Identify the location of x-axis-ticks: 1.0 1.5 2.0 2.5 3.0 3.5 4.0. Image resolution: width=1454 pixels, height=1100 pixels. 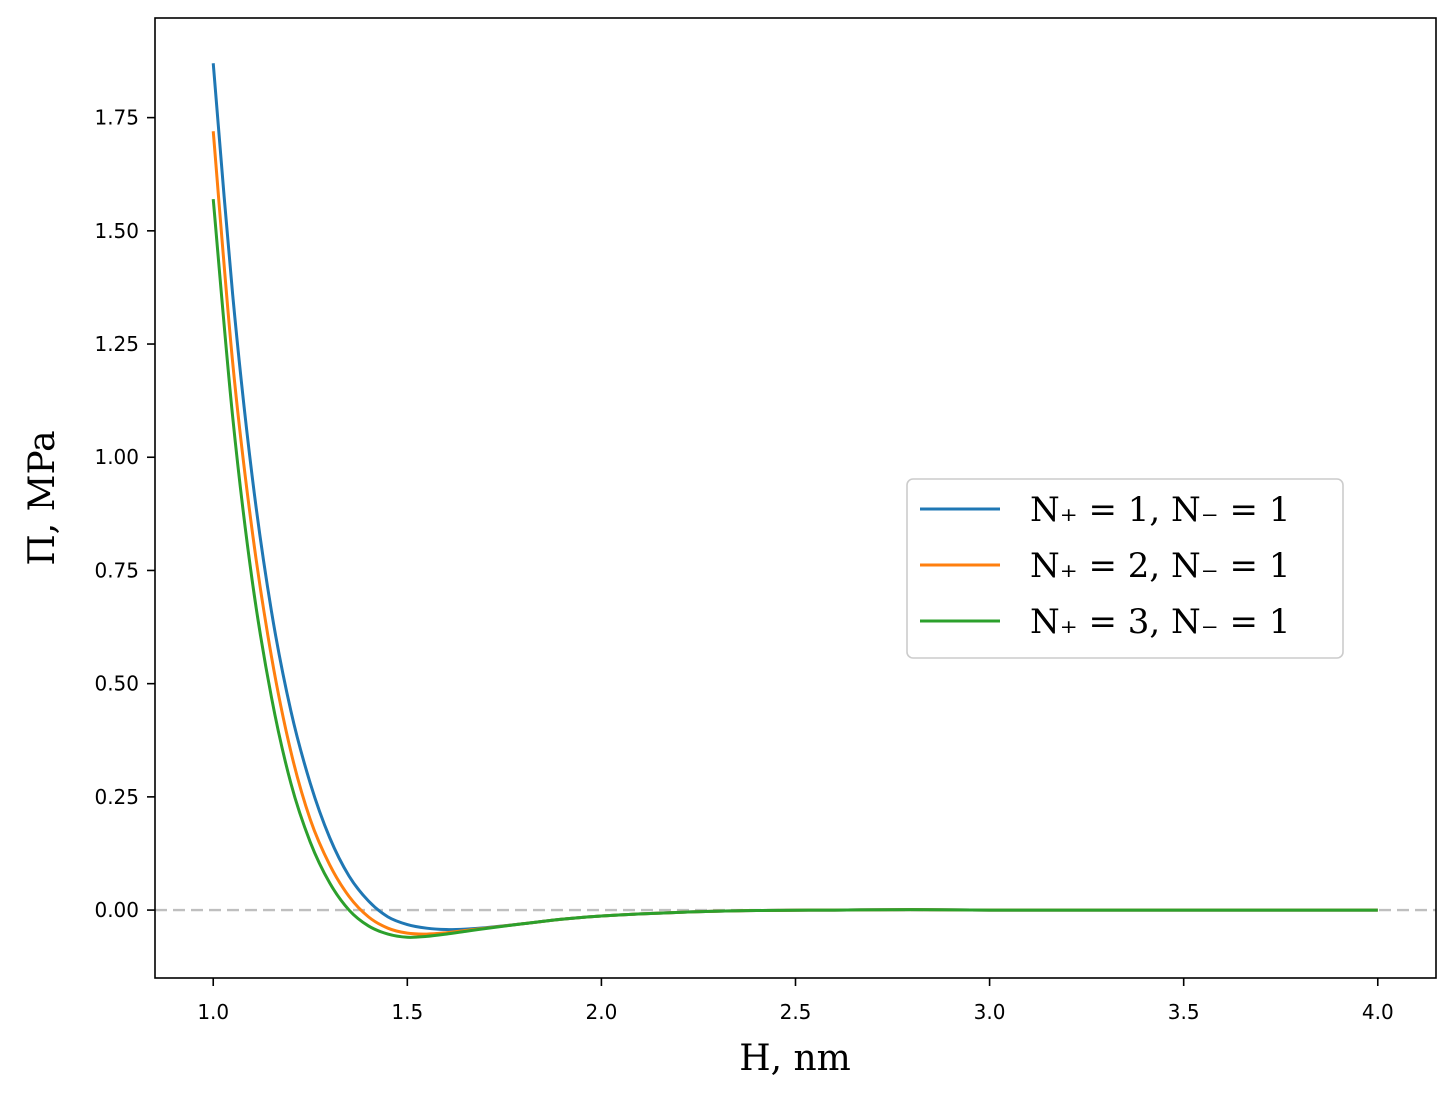
(795, 1001).